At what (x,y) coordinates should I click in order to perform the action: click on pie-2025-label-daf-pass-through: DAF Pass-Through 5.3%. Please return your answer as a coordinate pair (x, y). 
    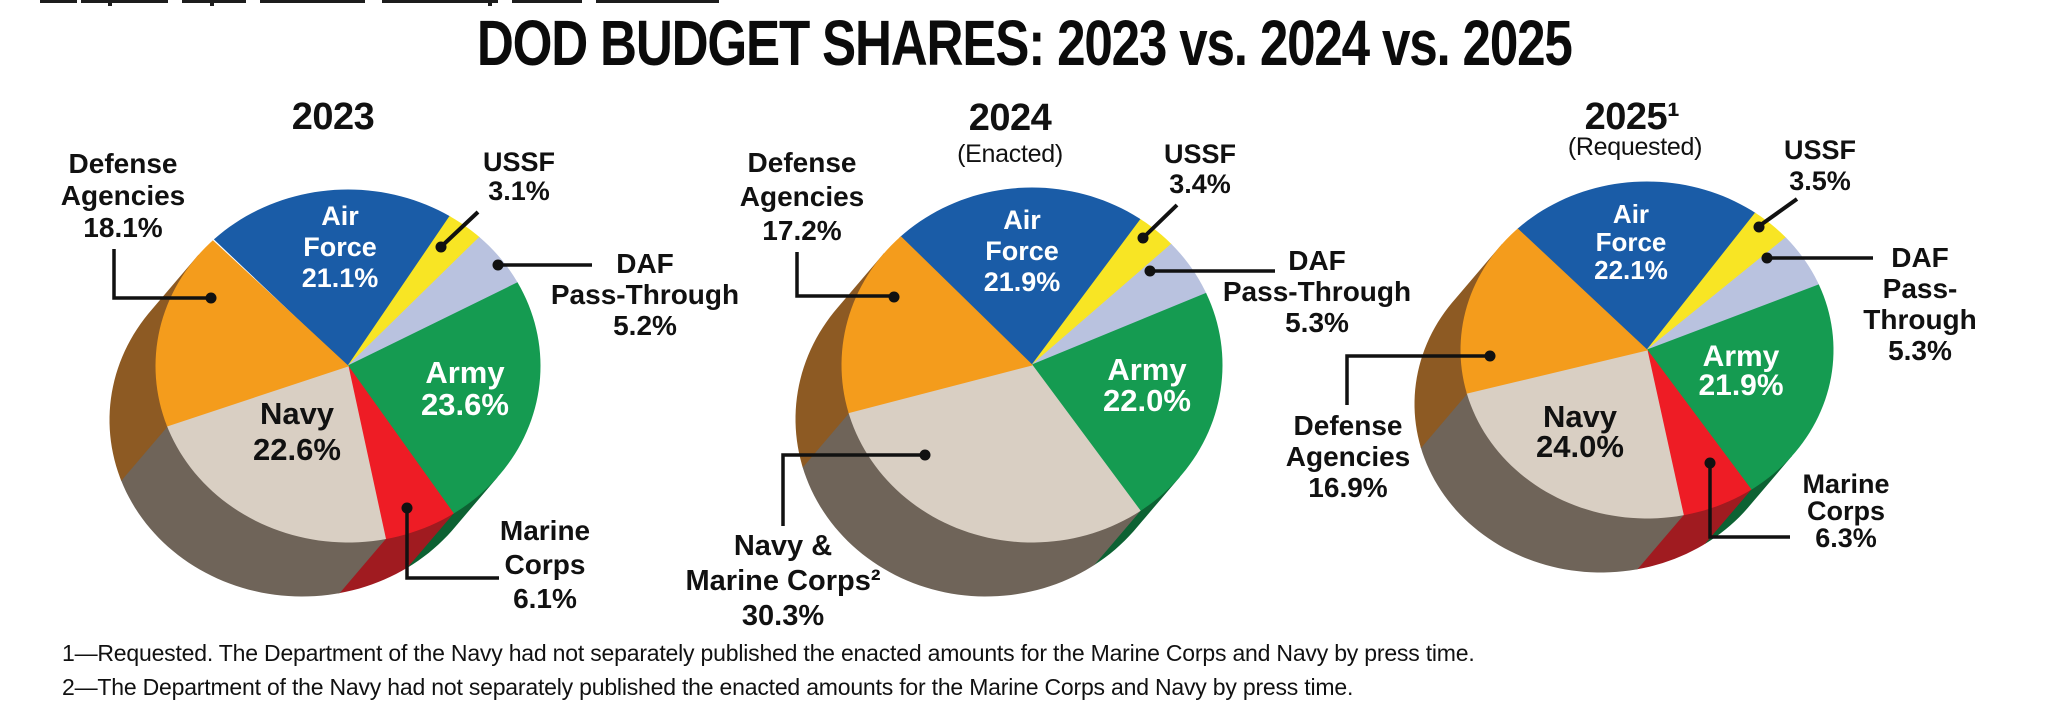
    Looking at the image, I should click on (1920, 304).